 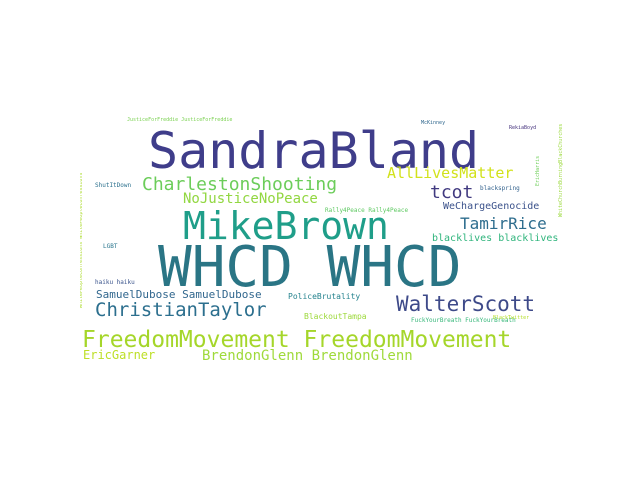 I want to click on word-christiantaylor: ChristianTaylor, so click(x=181, y=310).